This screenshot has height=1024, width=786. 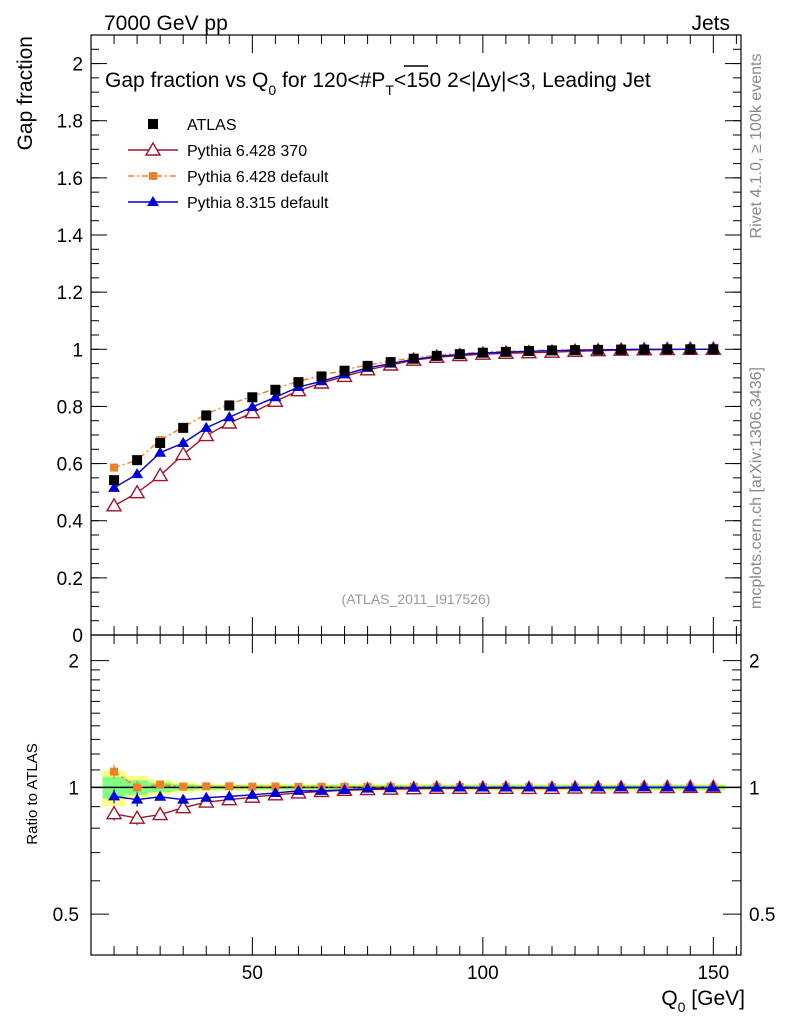 What do you see at coordinates (70, 407) in the screenshot?
I see `main-y-tick-label: 0.8` at bounding box center [70, 407].